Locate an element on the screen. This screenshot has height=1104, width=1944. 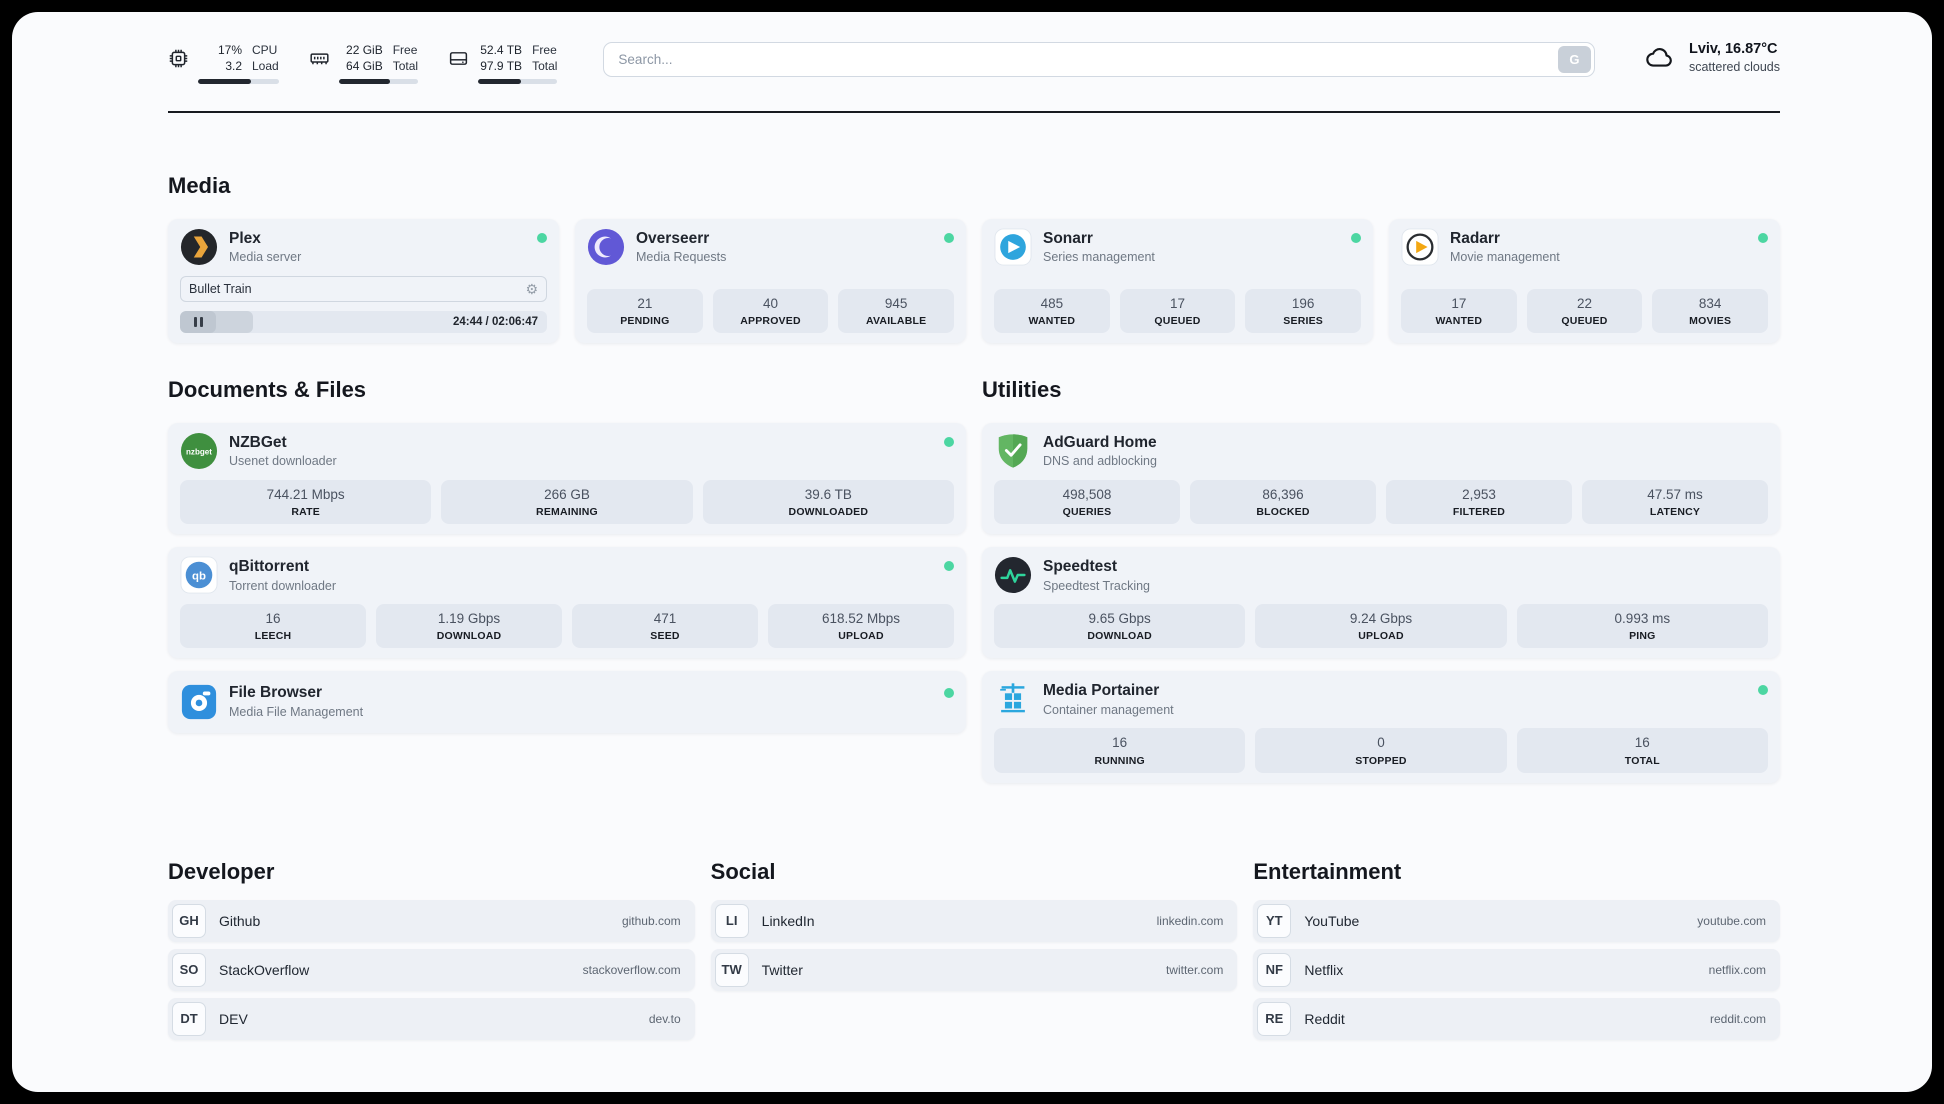
stat-tile: 618.52 Mbps UPLOAD is located at coordinates (861, 626).